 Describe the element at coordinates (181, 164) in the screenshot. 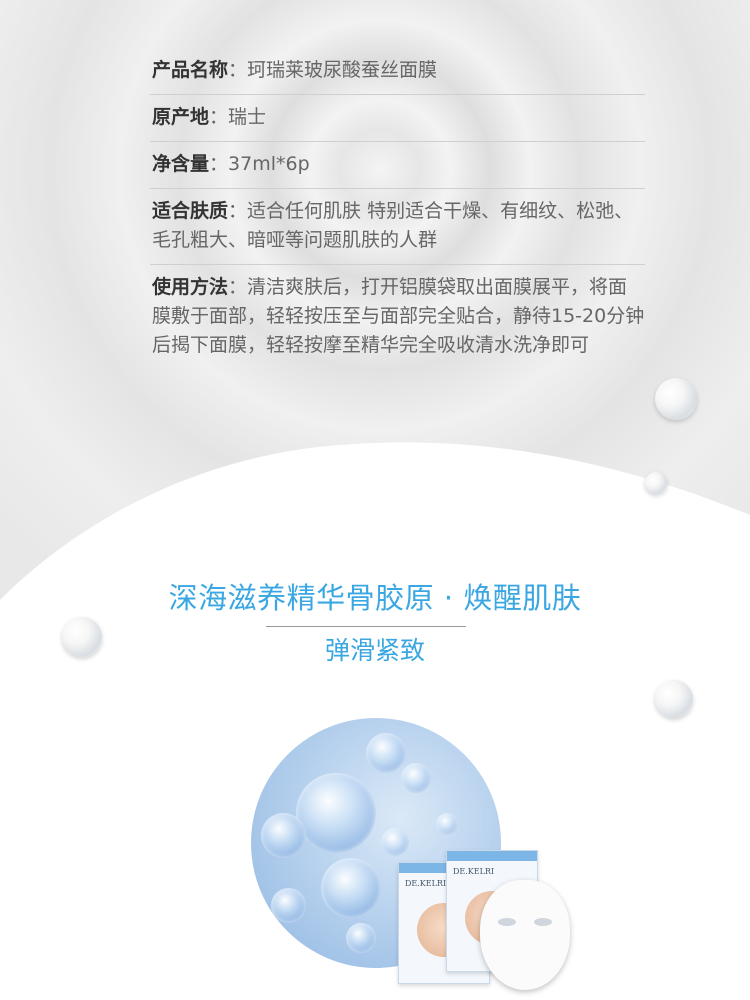

I see `spec-label: 净含量` at that location.